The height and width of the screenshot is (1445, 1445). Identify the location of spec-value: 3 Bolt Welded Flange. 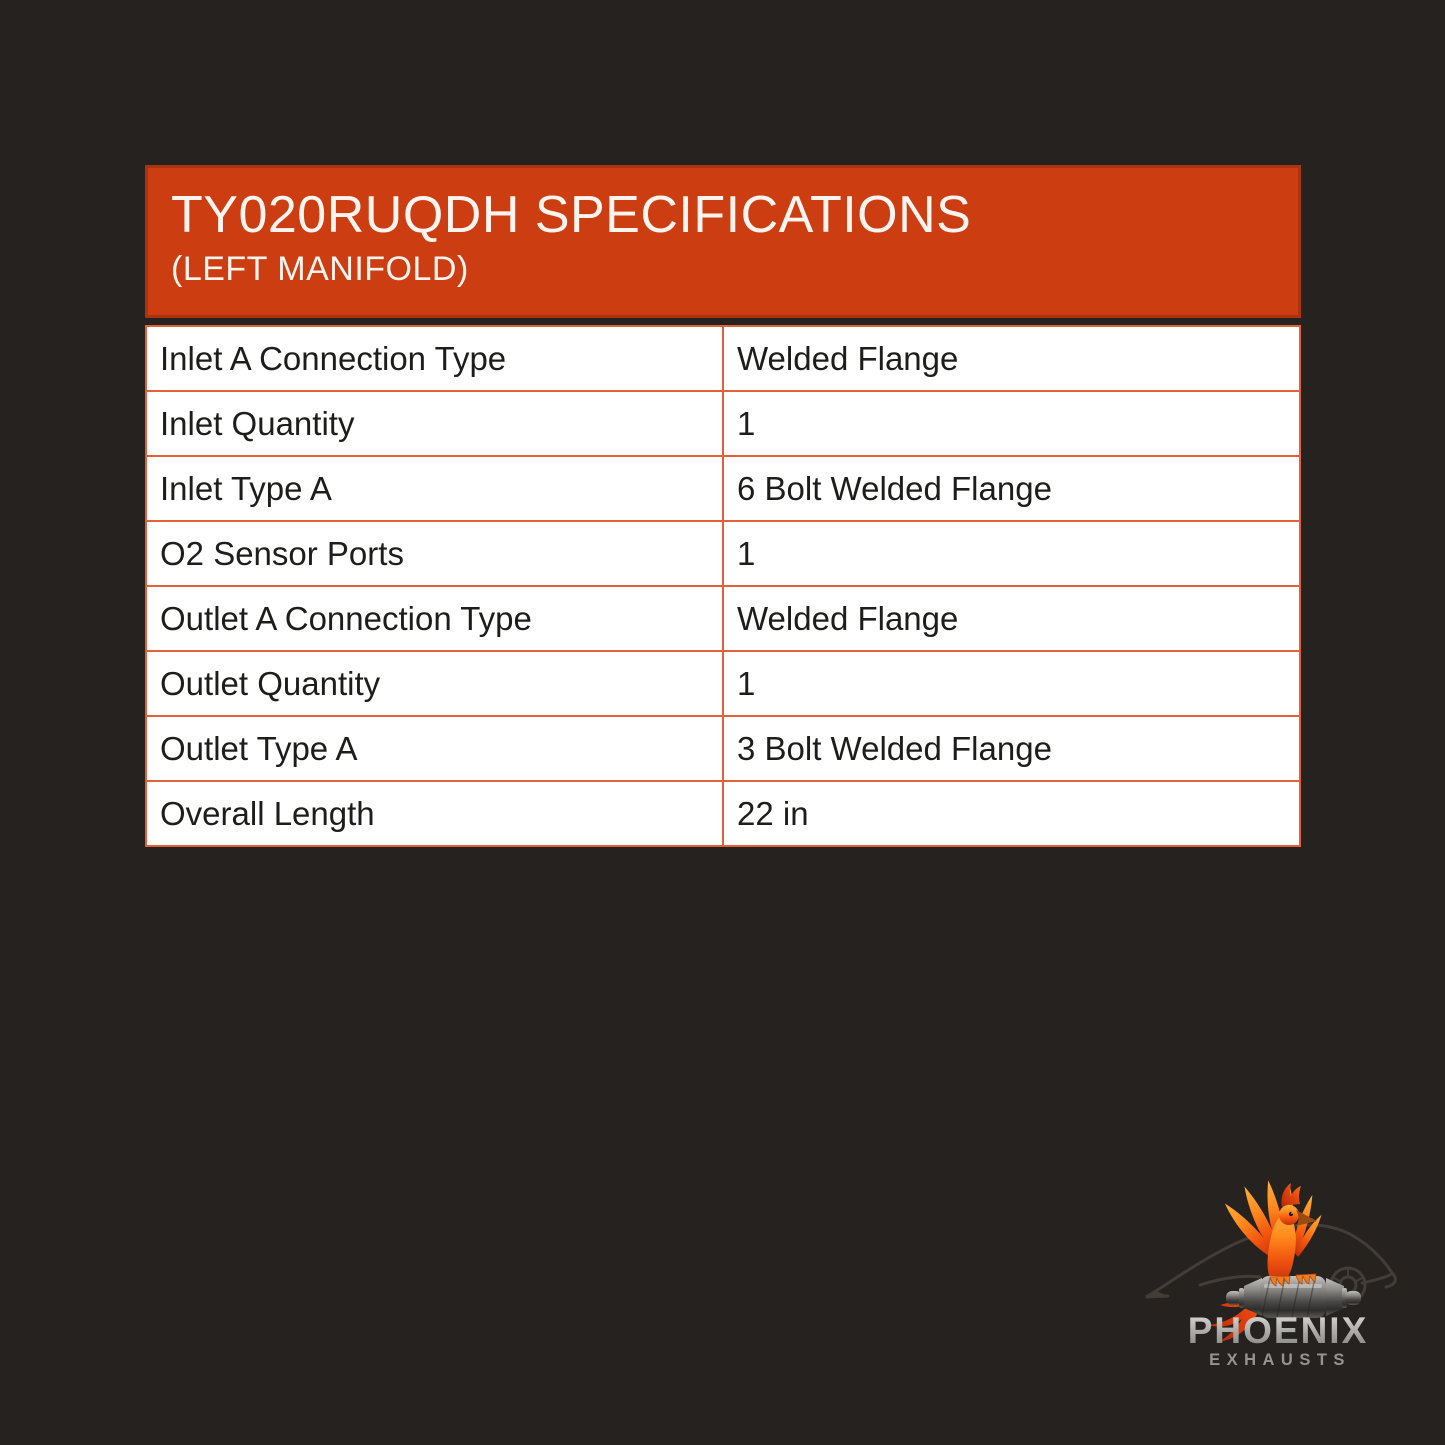
(1011, 748).